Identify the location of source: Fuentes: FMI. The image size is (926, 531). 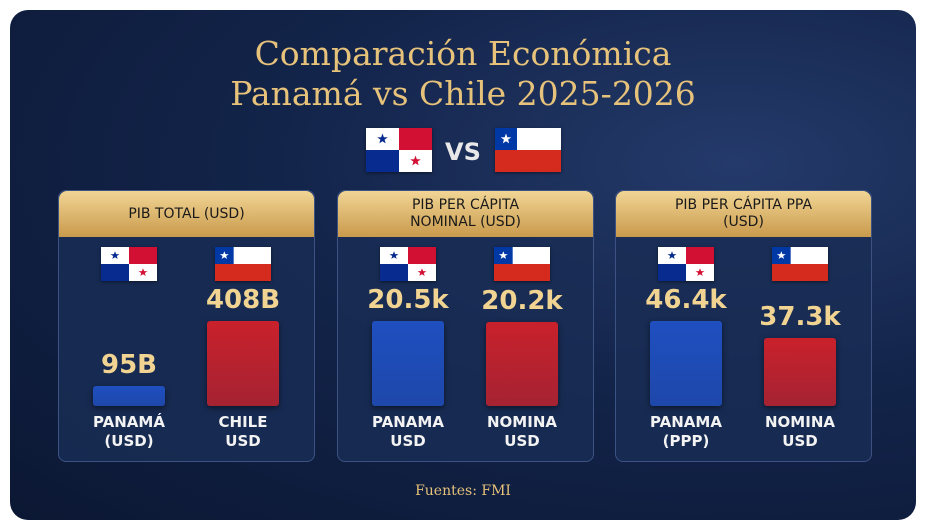
(463, 491).